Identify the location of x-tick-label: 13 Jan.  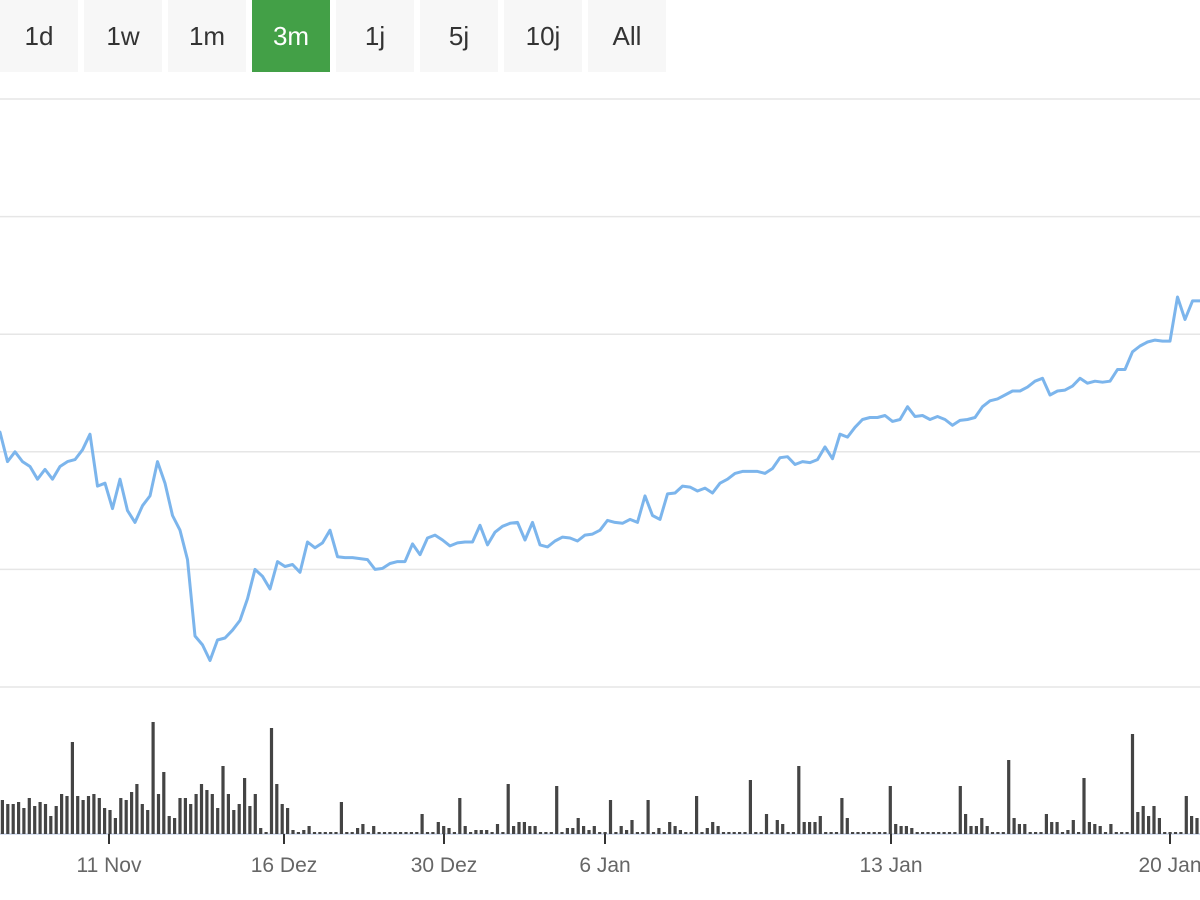
(890, 865).